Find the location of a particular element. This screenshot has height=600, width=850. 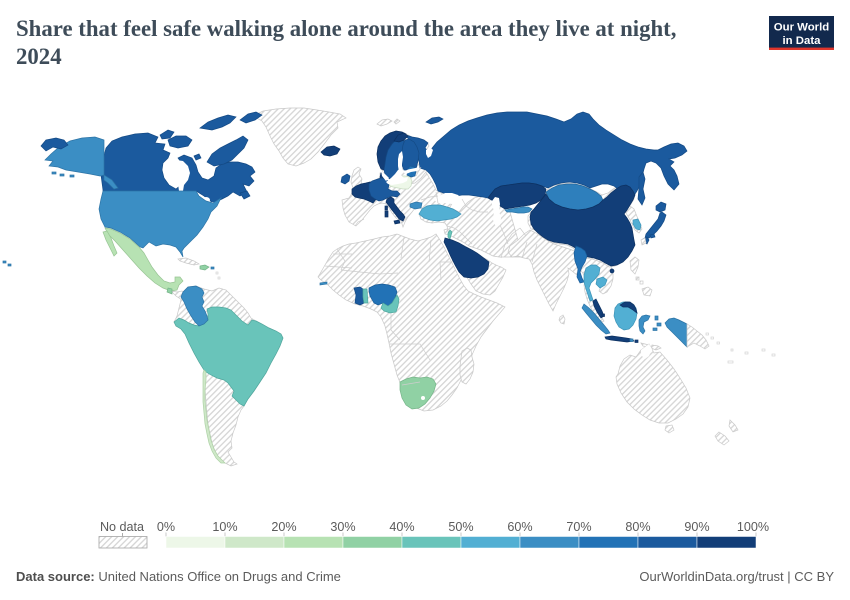

svg-text: 80% is located at coordinates (637, 527).